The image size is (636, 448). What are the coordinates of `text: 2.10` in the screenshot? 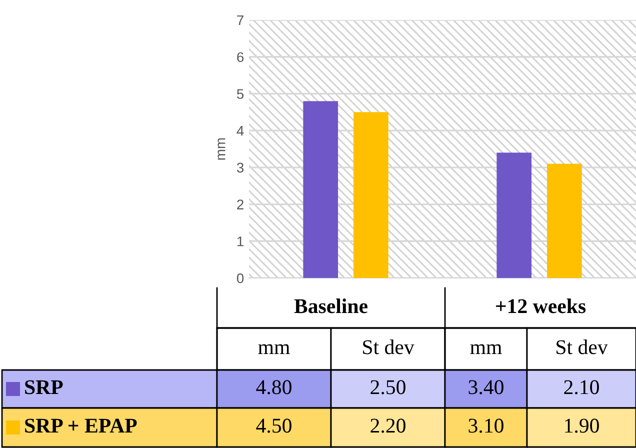 It's located at (581, 387).